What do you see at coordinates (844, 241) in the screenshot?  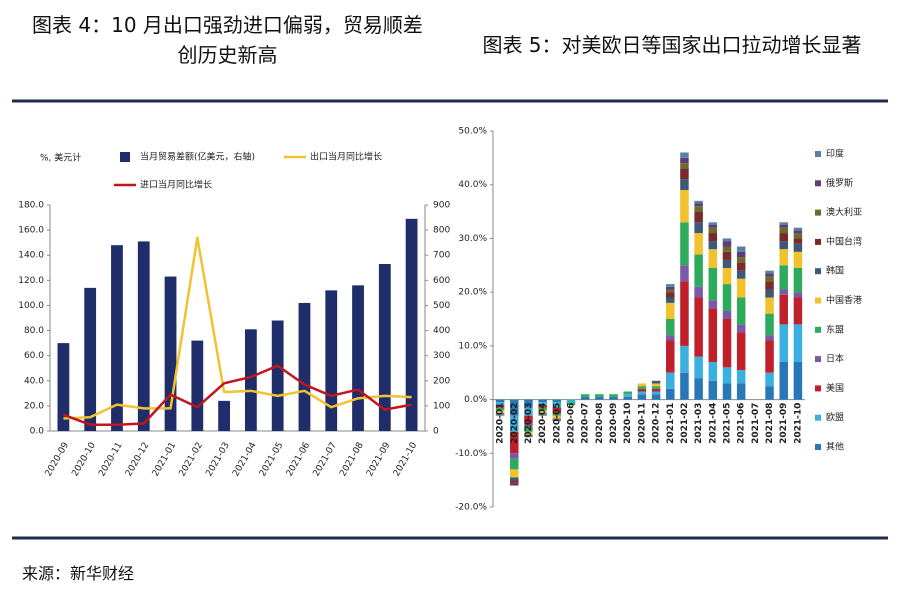 I see `legend-label: 中国台湾` at bounding box center [844, 241].